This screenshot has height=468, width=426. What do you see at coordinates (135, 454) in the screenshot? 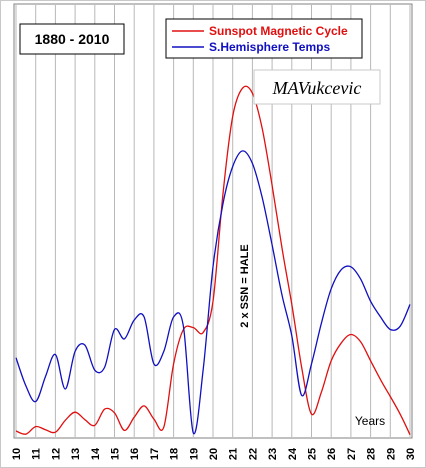
I see `x-tick-label: 16` at bounding box center [135, 454].